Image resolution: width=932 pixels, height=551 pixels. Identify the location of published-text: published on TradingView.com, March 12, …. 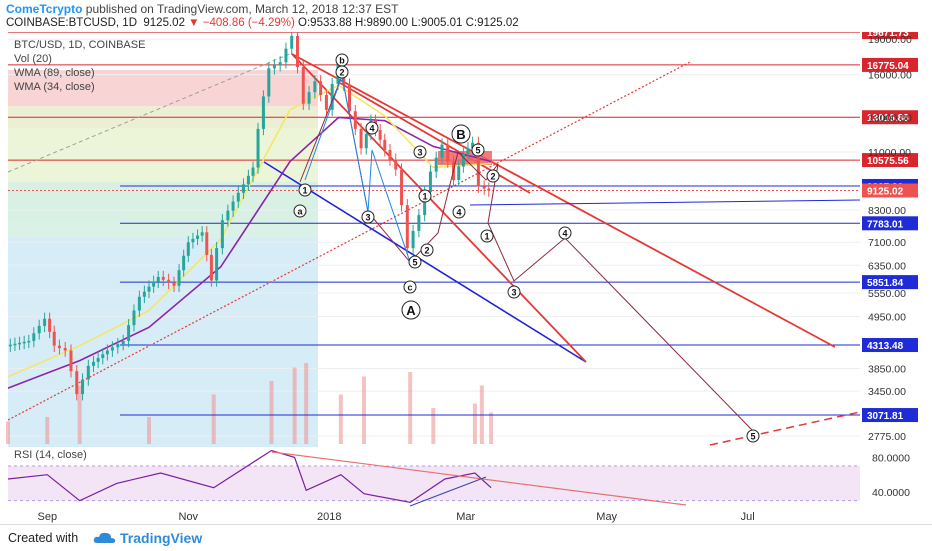
(242, 9).